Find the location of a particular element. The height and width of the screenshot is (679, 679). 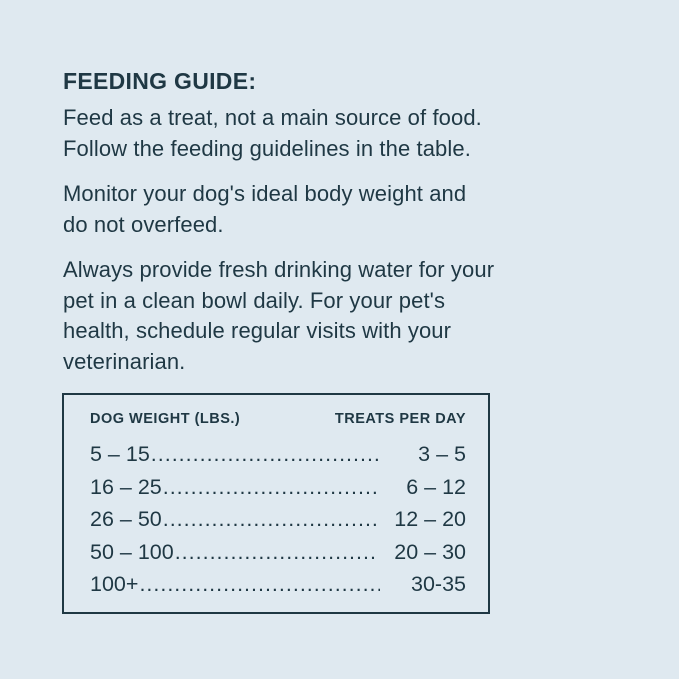

weight-cell: 26 – 50 is located at coordinates (126, 519).